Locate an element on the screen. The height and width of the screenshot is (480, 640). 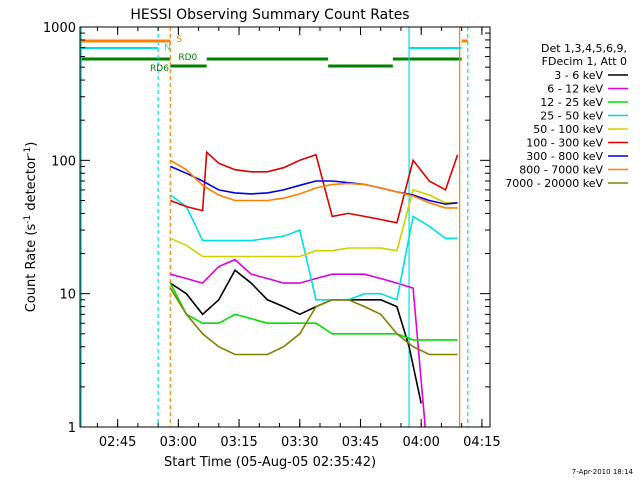
flag-label: S is located at coordinates (179, 40).